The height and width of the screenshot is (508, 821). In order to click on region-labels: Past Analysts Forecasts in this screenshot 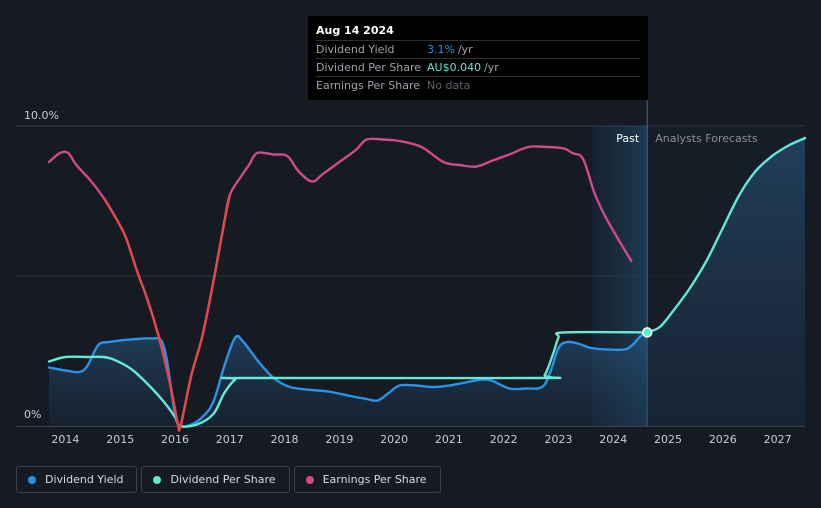, I will do `click(687, 138)`.